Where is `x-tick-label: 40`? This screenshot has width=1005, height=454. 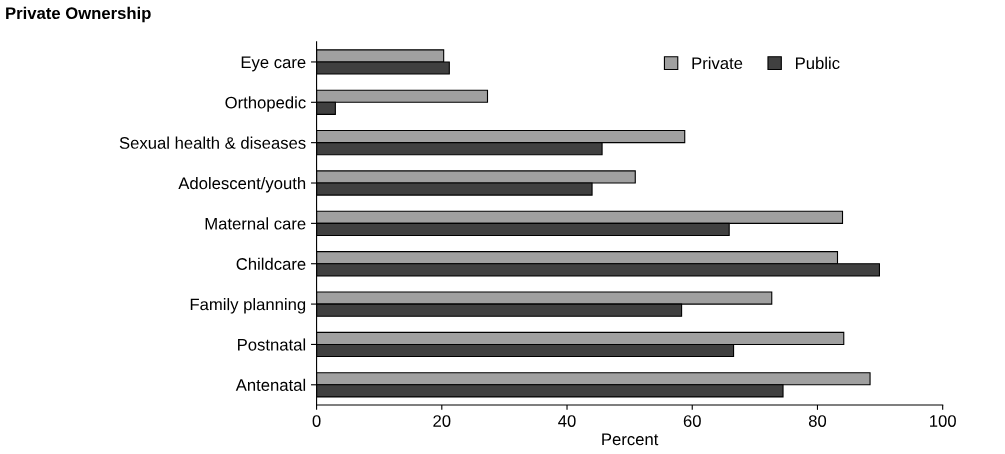 x-tick-label: 40 is located at coordinates (567, 421).